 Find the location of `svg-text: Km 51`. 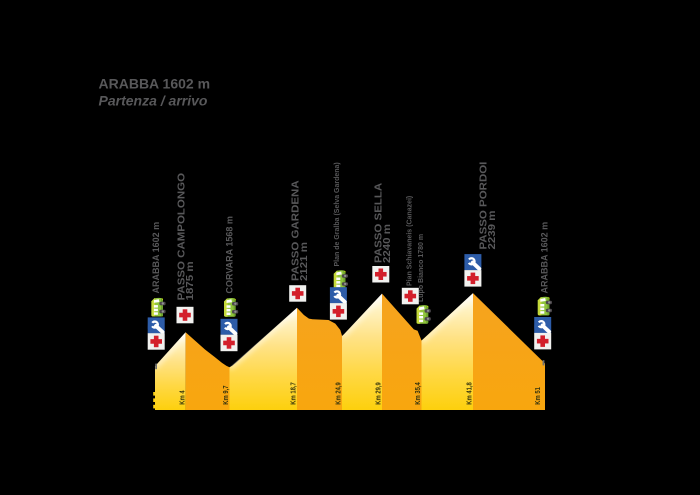

svg-text: Km 51 is located at coordinates (538, 396).